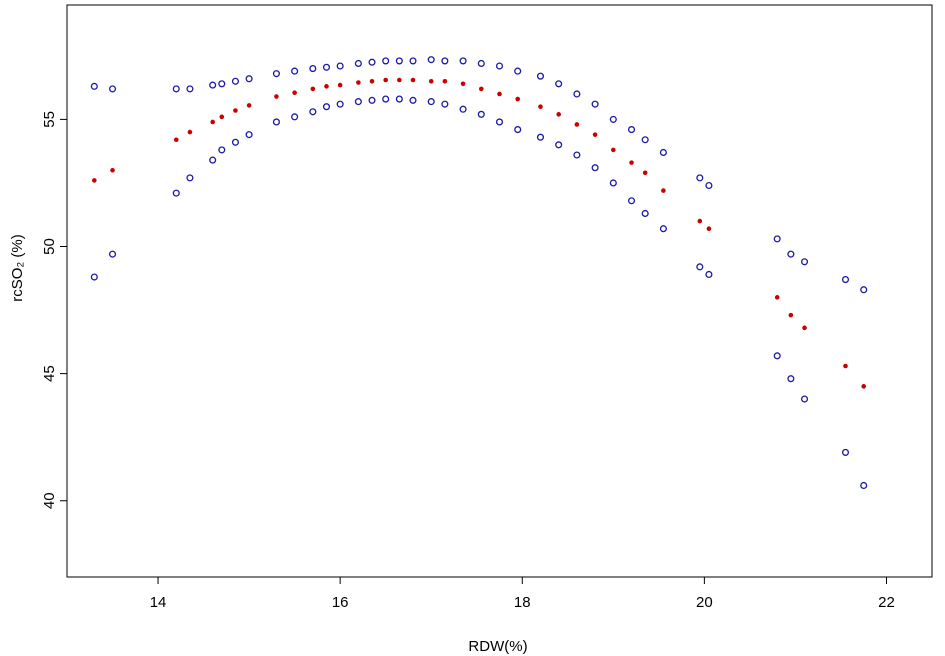 The image size is (945, 656). Describe the element at coordinates (340, 602) in the screenshot. I see `x-tick-label: 16` at that location.